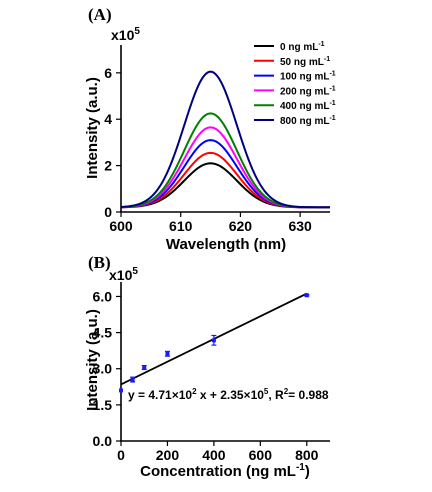 The width and height of the screenshot is (432, 492). Describe the element at coordinates (99, 262) in the screenshot. I see `panel-b-label: (B)` at that location.